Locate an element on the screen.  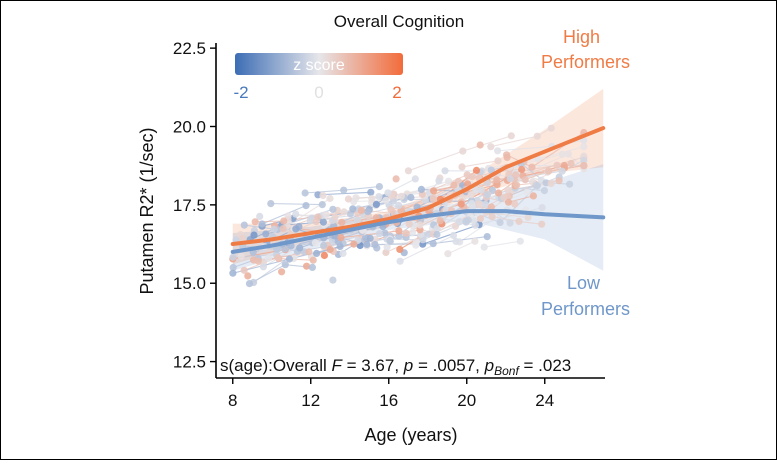
x-tick-label: 12 is located at coordinates (310, 400).